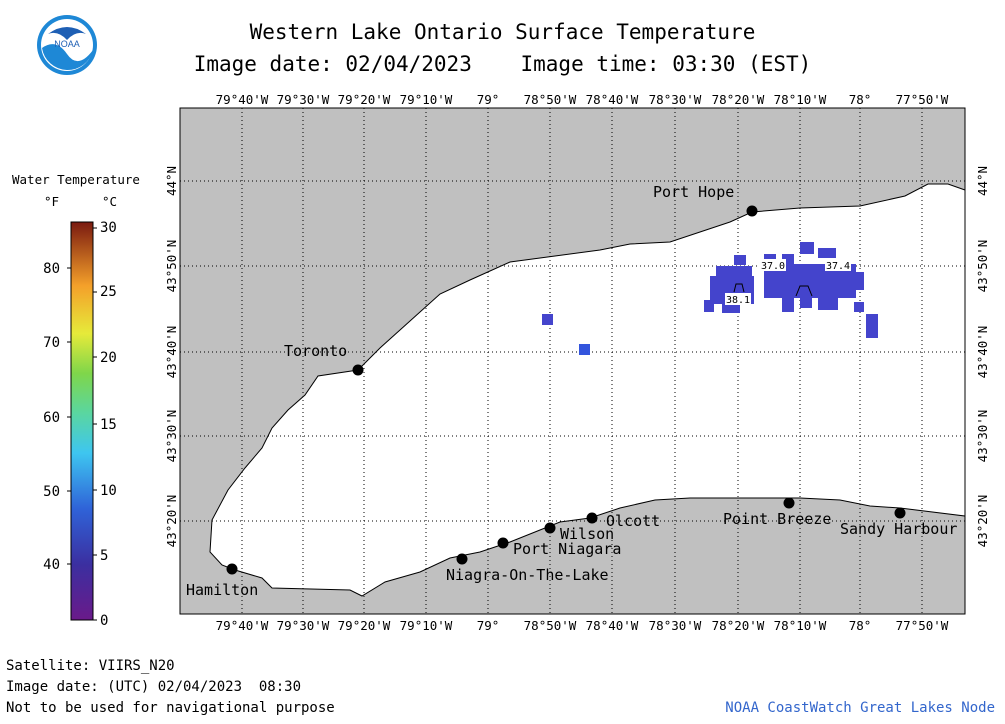 This screenshot has height=724, width=1005. What do you see at coordinates (104, 621) in the screenshot?
I see `c-tick: 0` at bounding box center [104, 621].